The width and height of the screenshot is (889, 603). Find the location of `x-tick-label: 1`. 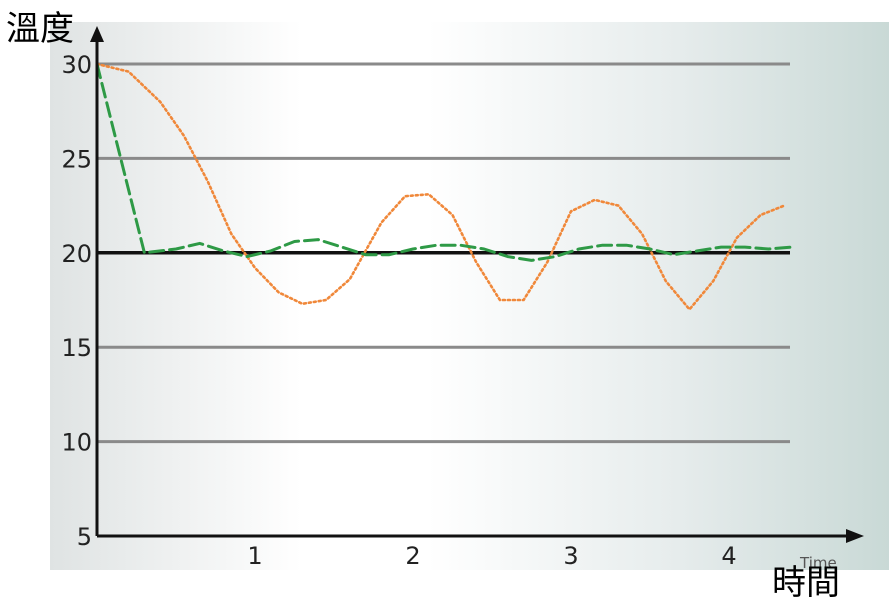

x-tick-label: 1 is located at coordinates (254, 556).